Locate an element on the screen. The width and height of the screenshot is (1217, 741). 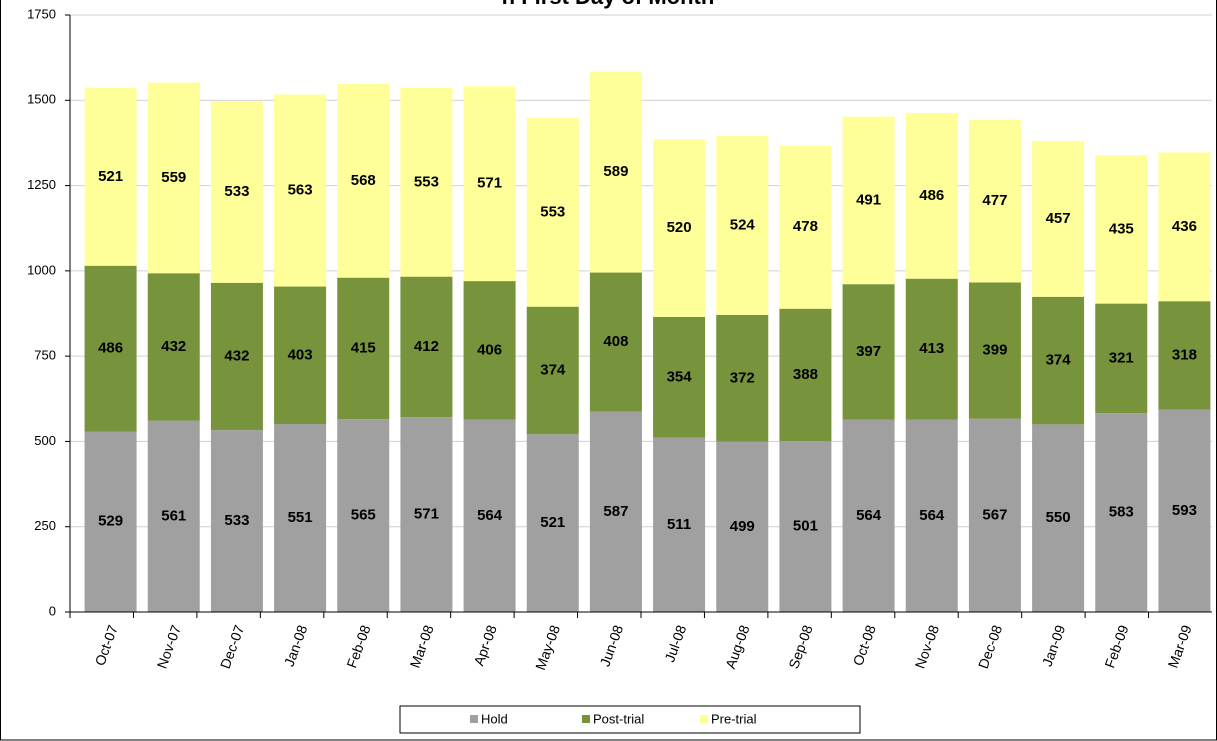
data-label: 563 is located at coordinates (300, 189).